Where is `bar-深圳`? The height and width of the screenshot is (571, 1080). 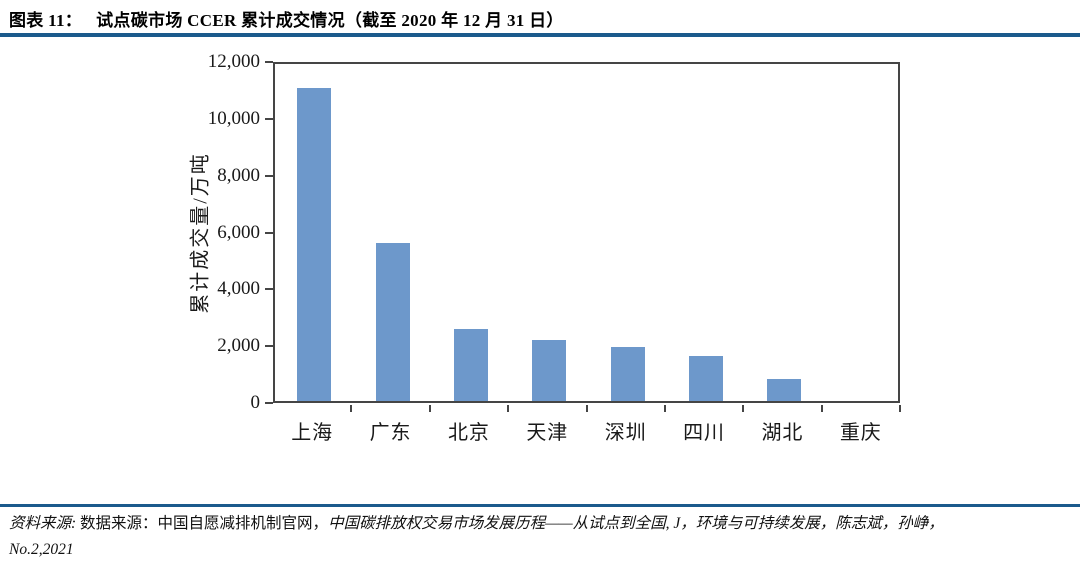
bar-深圳 is located at coordinates (627, 374).